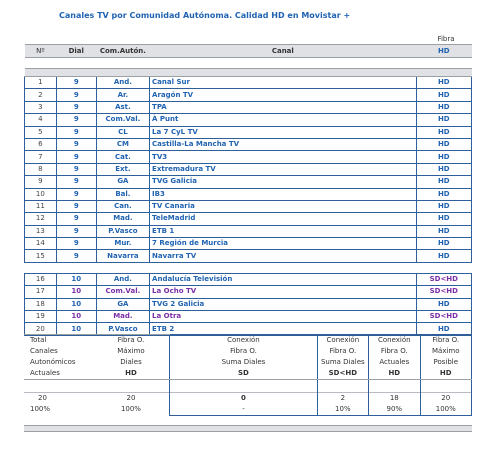  Describe the element at coordinates (446, 351) in the screenshot. I see `summary-maximo-text: Máximo` at that location.